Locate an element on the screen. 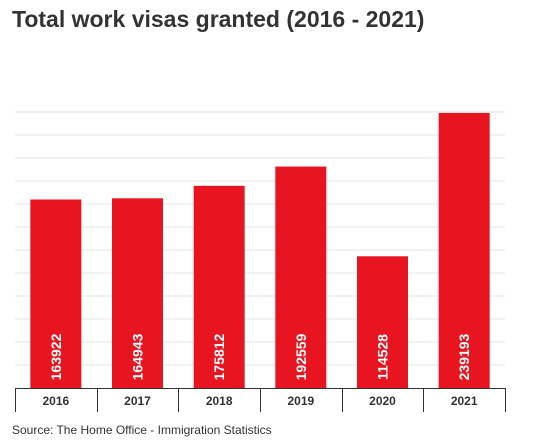 The width and height of the screenshot is (550, 441). bar-2019 is located at coordinates (301, 277).